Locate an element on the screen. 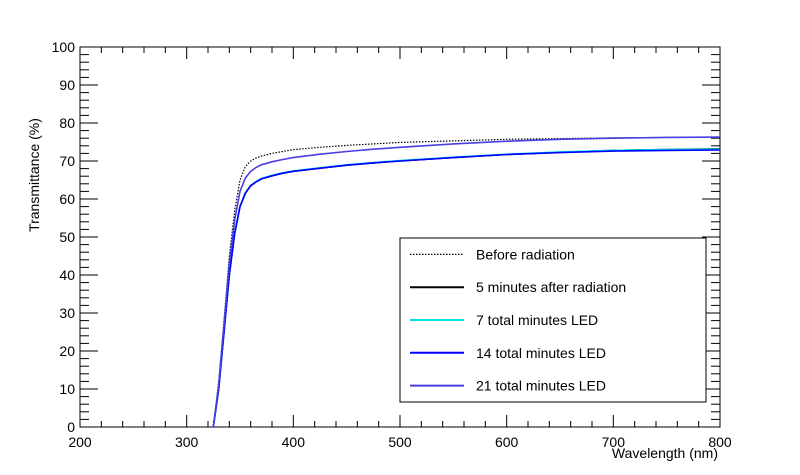 This screenshot has width=800, height=475. y-tick-label: 40 is located at coordinates (67, 275).